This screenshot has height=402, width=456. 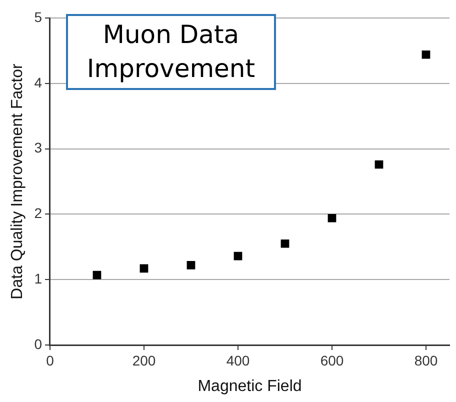 I want to click on y-tick-label: 1, so click(x=38, y=278).